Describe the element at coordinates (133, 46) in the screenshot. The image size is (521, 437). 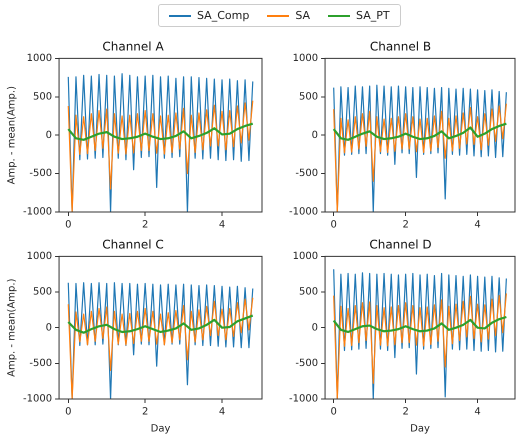
I see `chart-title: Channel A` at that location.